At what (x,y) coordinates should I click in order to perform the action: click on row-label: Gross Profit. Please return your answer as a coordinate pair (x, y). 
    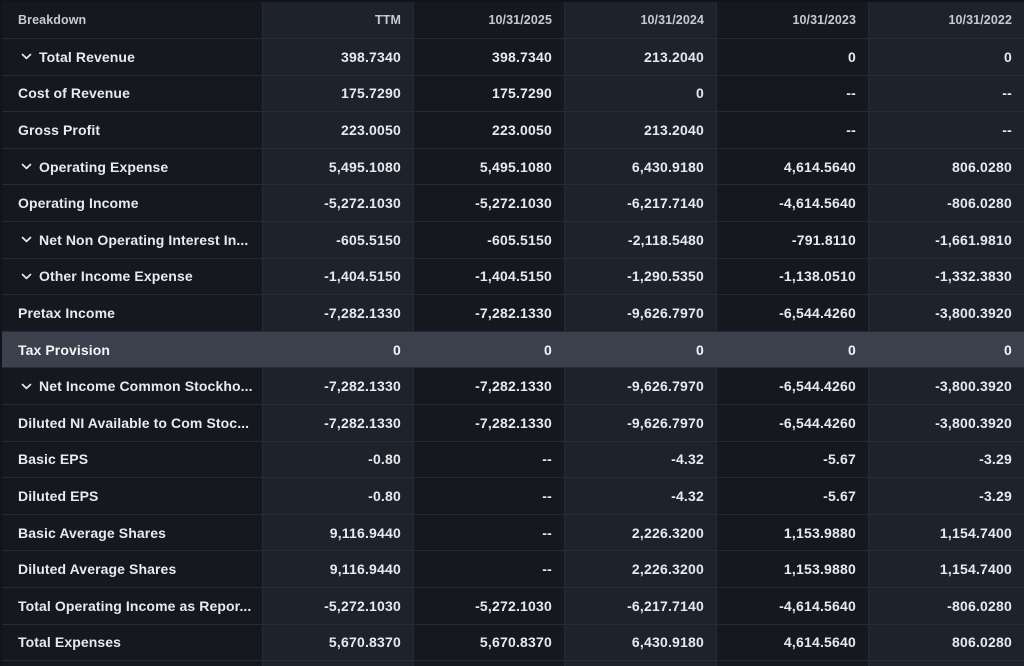
    Looking at the image, I should click on (59, 129).